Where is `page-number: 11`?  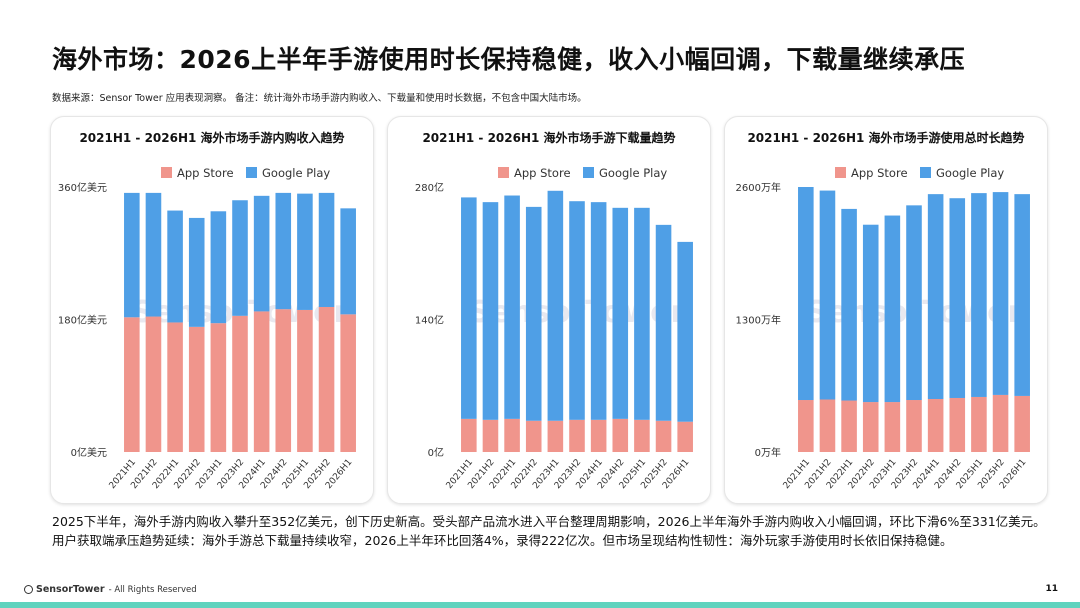
page-number: 11 is located at coordinates (1051, 589).